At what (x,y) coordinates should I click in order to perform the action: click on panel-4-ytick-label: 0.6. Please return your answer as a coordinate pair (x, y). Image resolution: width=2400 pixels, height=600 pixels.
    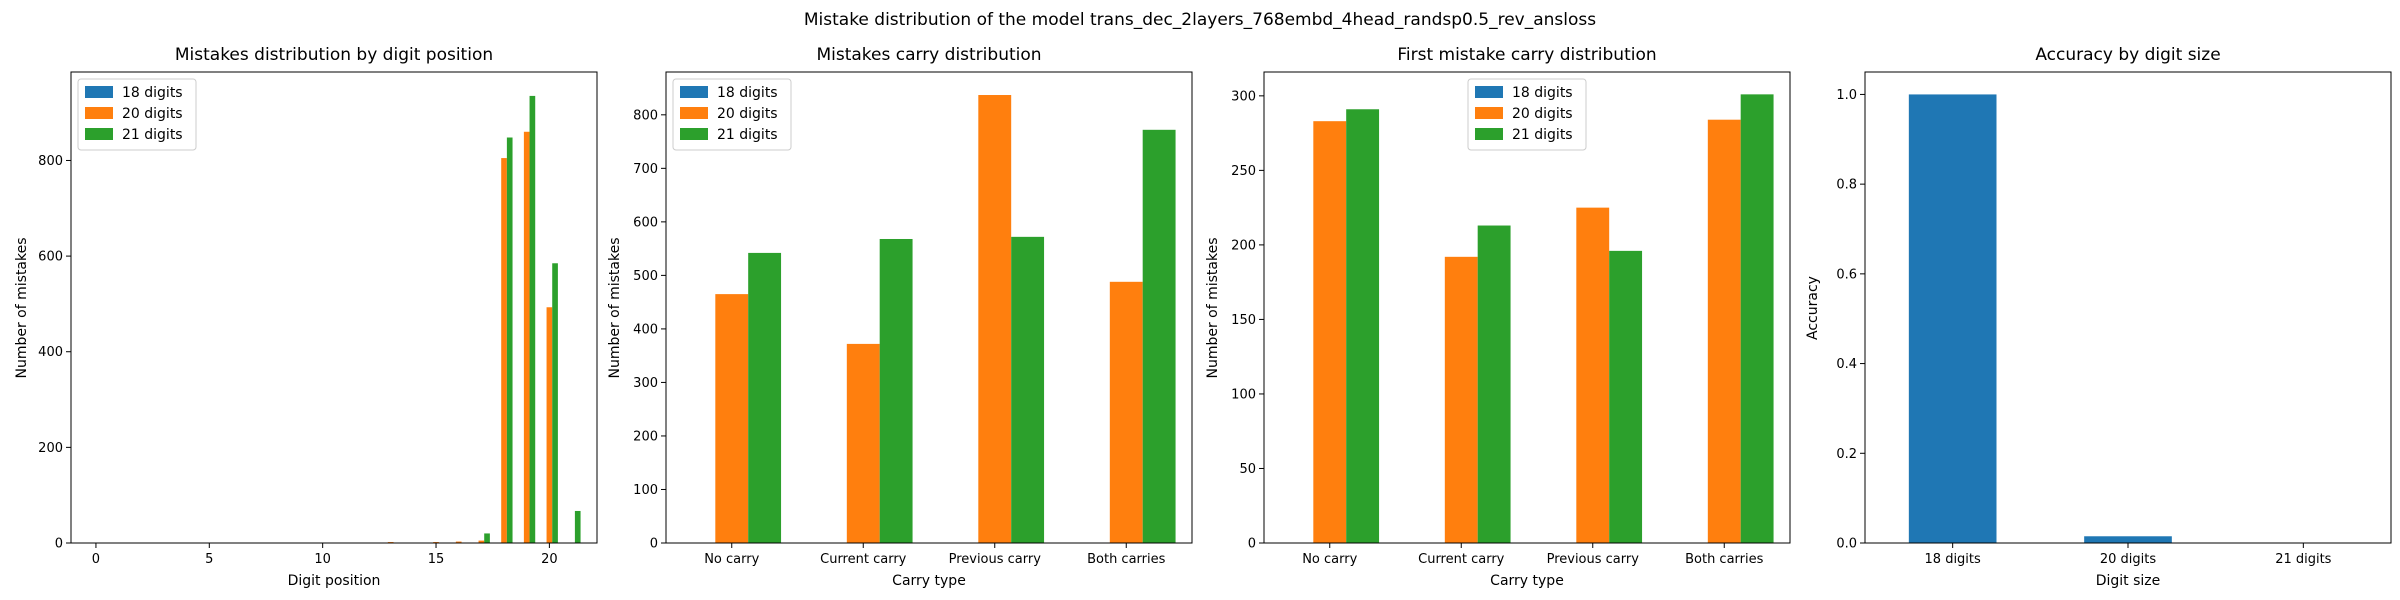
    Looking at the image, I should click on (1846, 274).